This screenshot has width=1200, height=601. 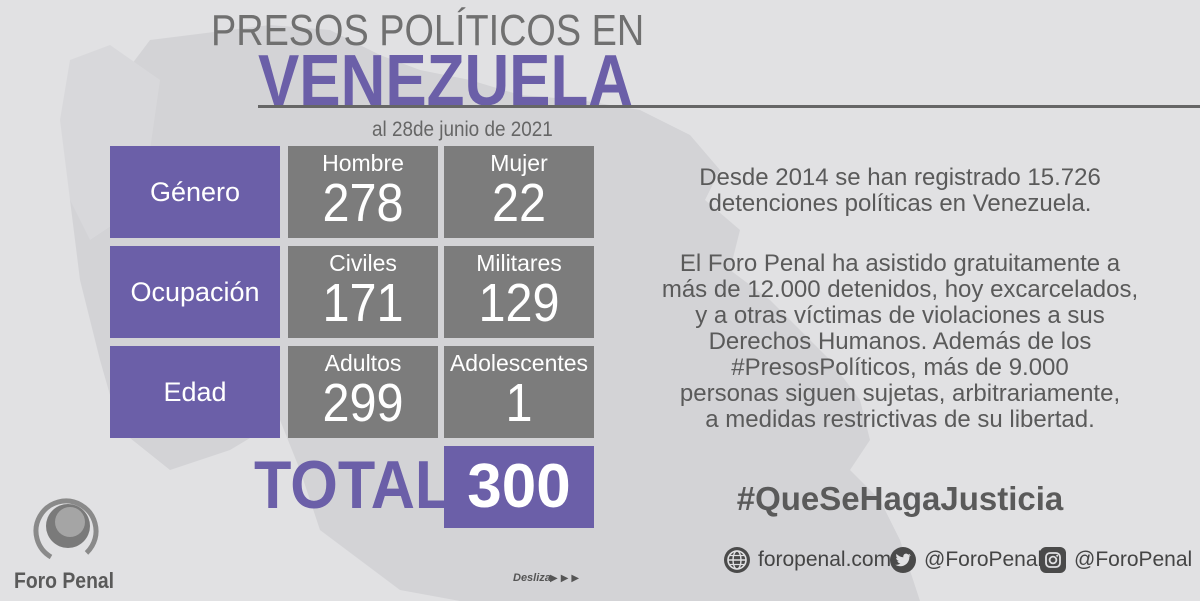 I want to click on category-occupation: Ocupación, so click(x=195, y=292).